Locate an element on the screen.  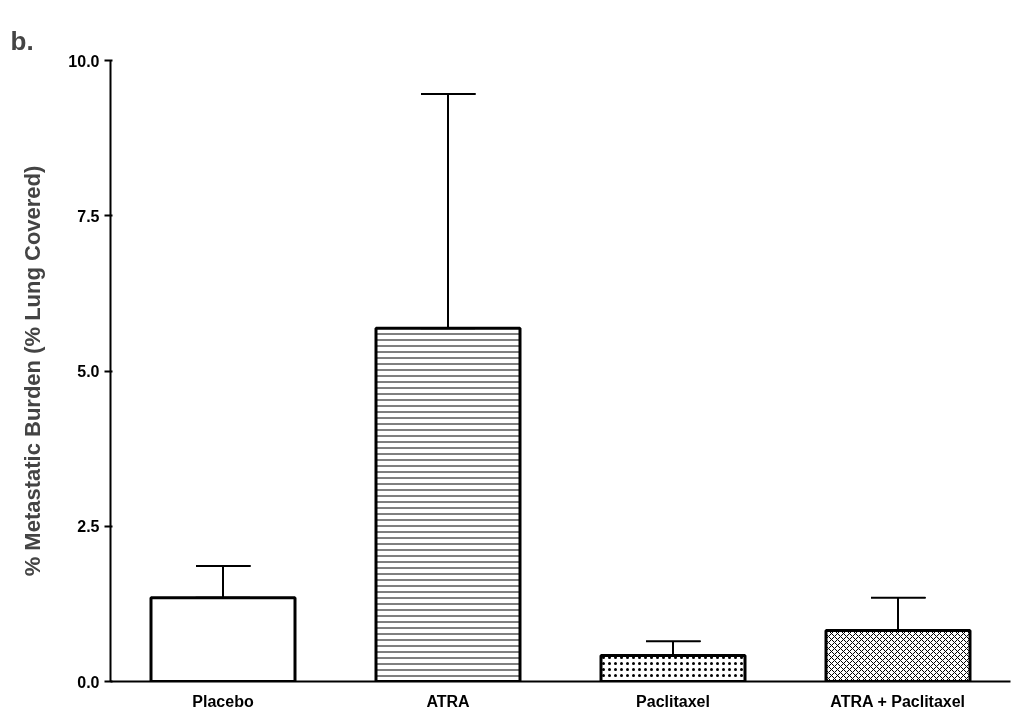
x-tick-label: ATRA is located at coordinates (448, 701).